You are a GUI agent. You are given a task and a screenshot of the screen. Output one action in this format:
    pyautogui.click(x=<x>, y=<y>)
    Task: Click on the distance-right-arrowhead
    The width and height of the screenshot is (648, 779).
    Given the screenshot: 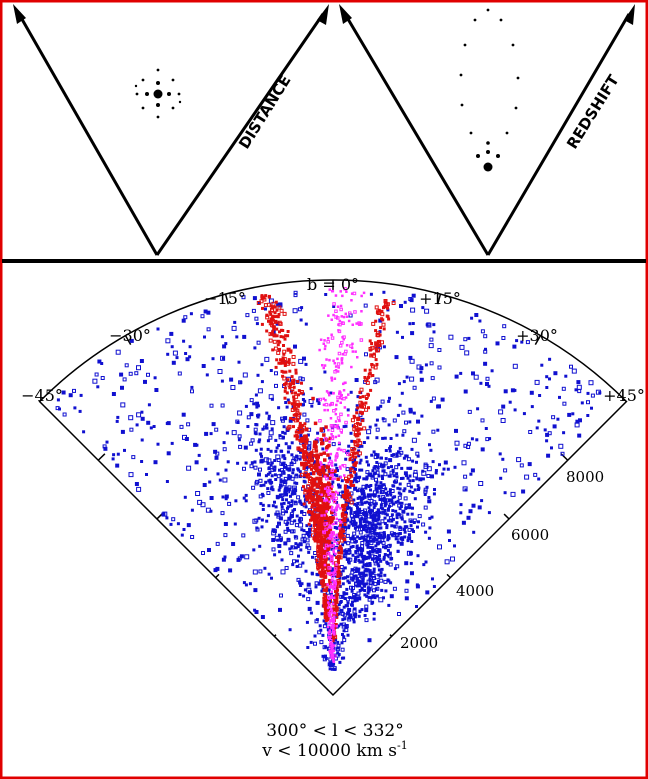 What is the action you would take?
    pyautogui.click(x=323, y=14)
    